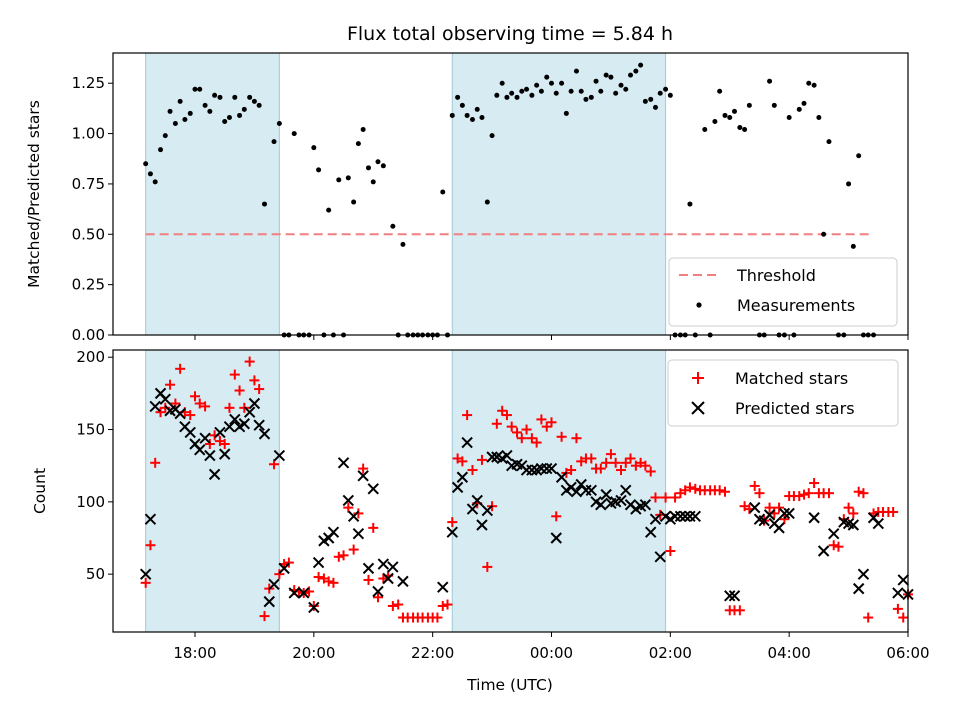  I want to click on legend-measurements-label: Measurements, so click(796, 305).